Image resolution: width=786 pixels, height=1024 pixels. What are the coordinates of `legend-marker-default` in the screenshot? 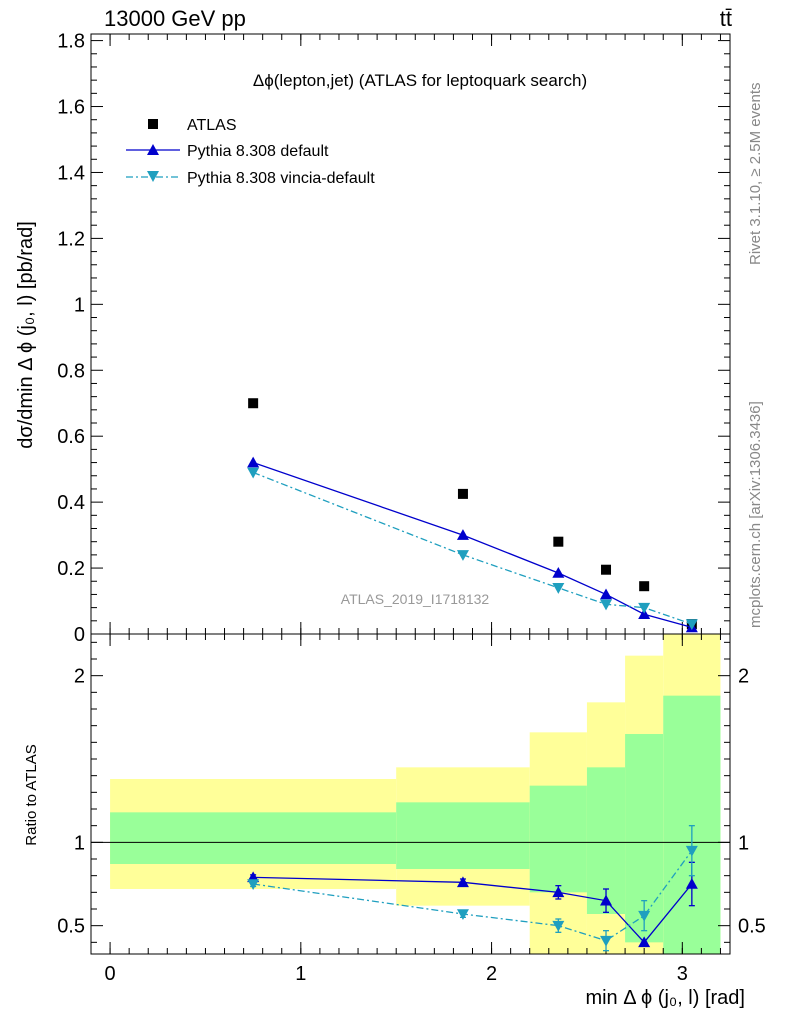 It's located at (153, 149).